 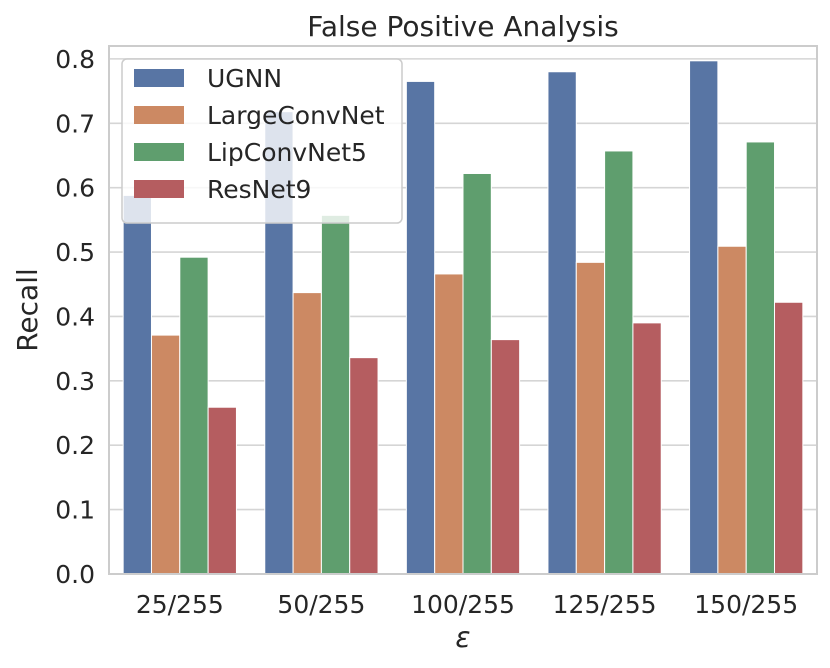 What do you see at coordinates (75, 510) in the screenshot?
I see `y-tick-label: 0.1` at bounding box center [75, 510].